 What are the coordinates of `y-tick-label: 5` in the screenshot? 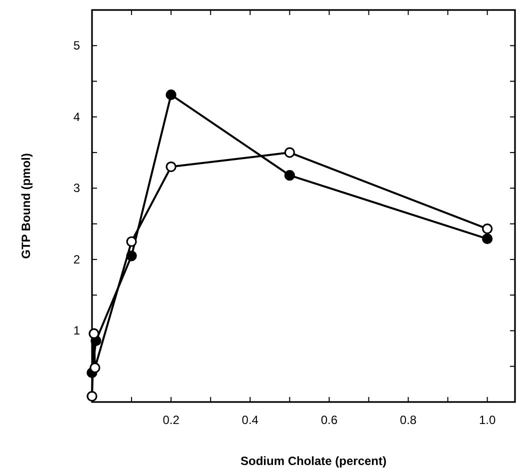 It's located at (76, 45).